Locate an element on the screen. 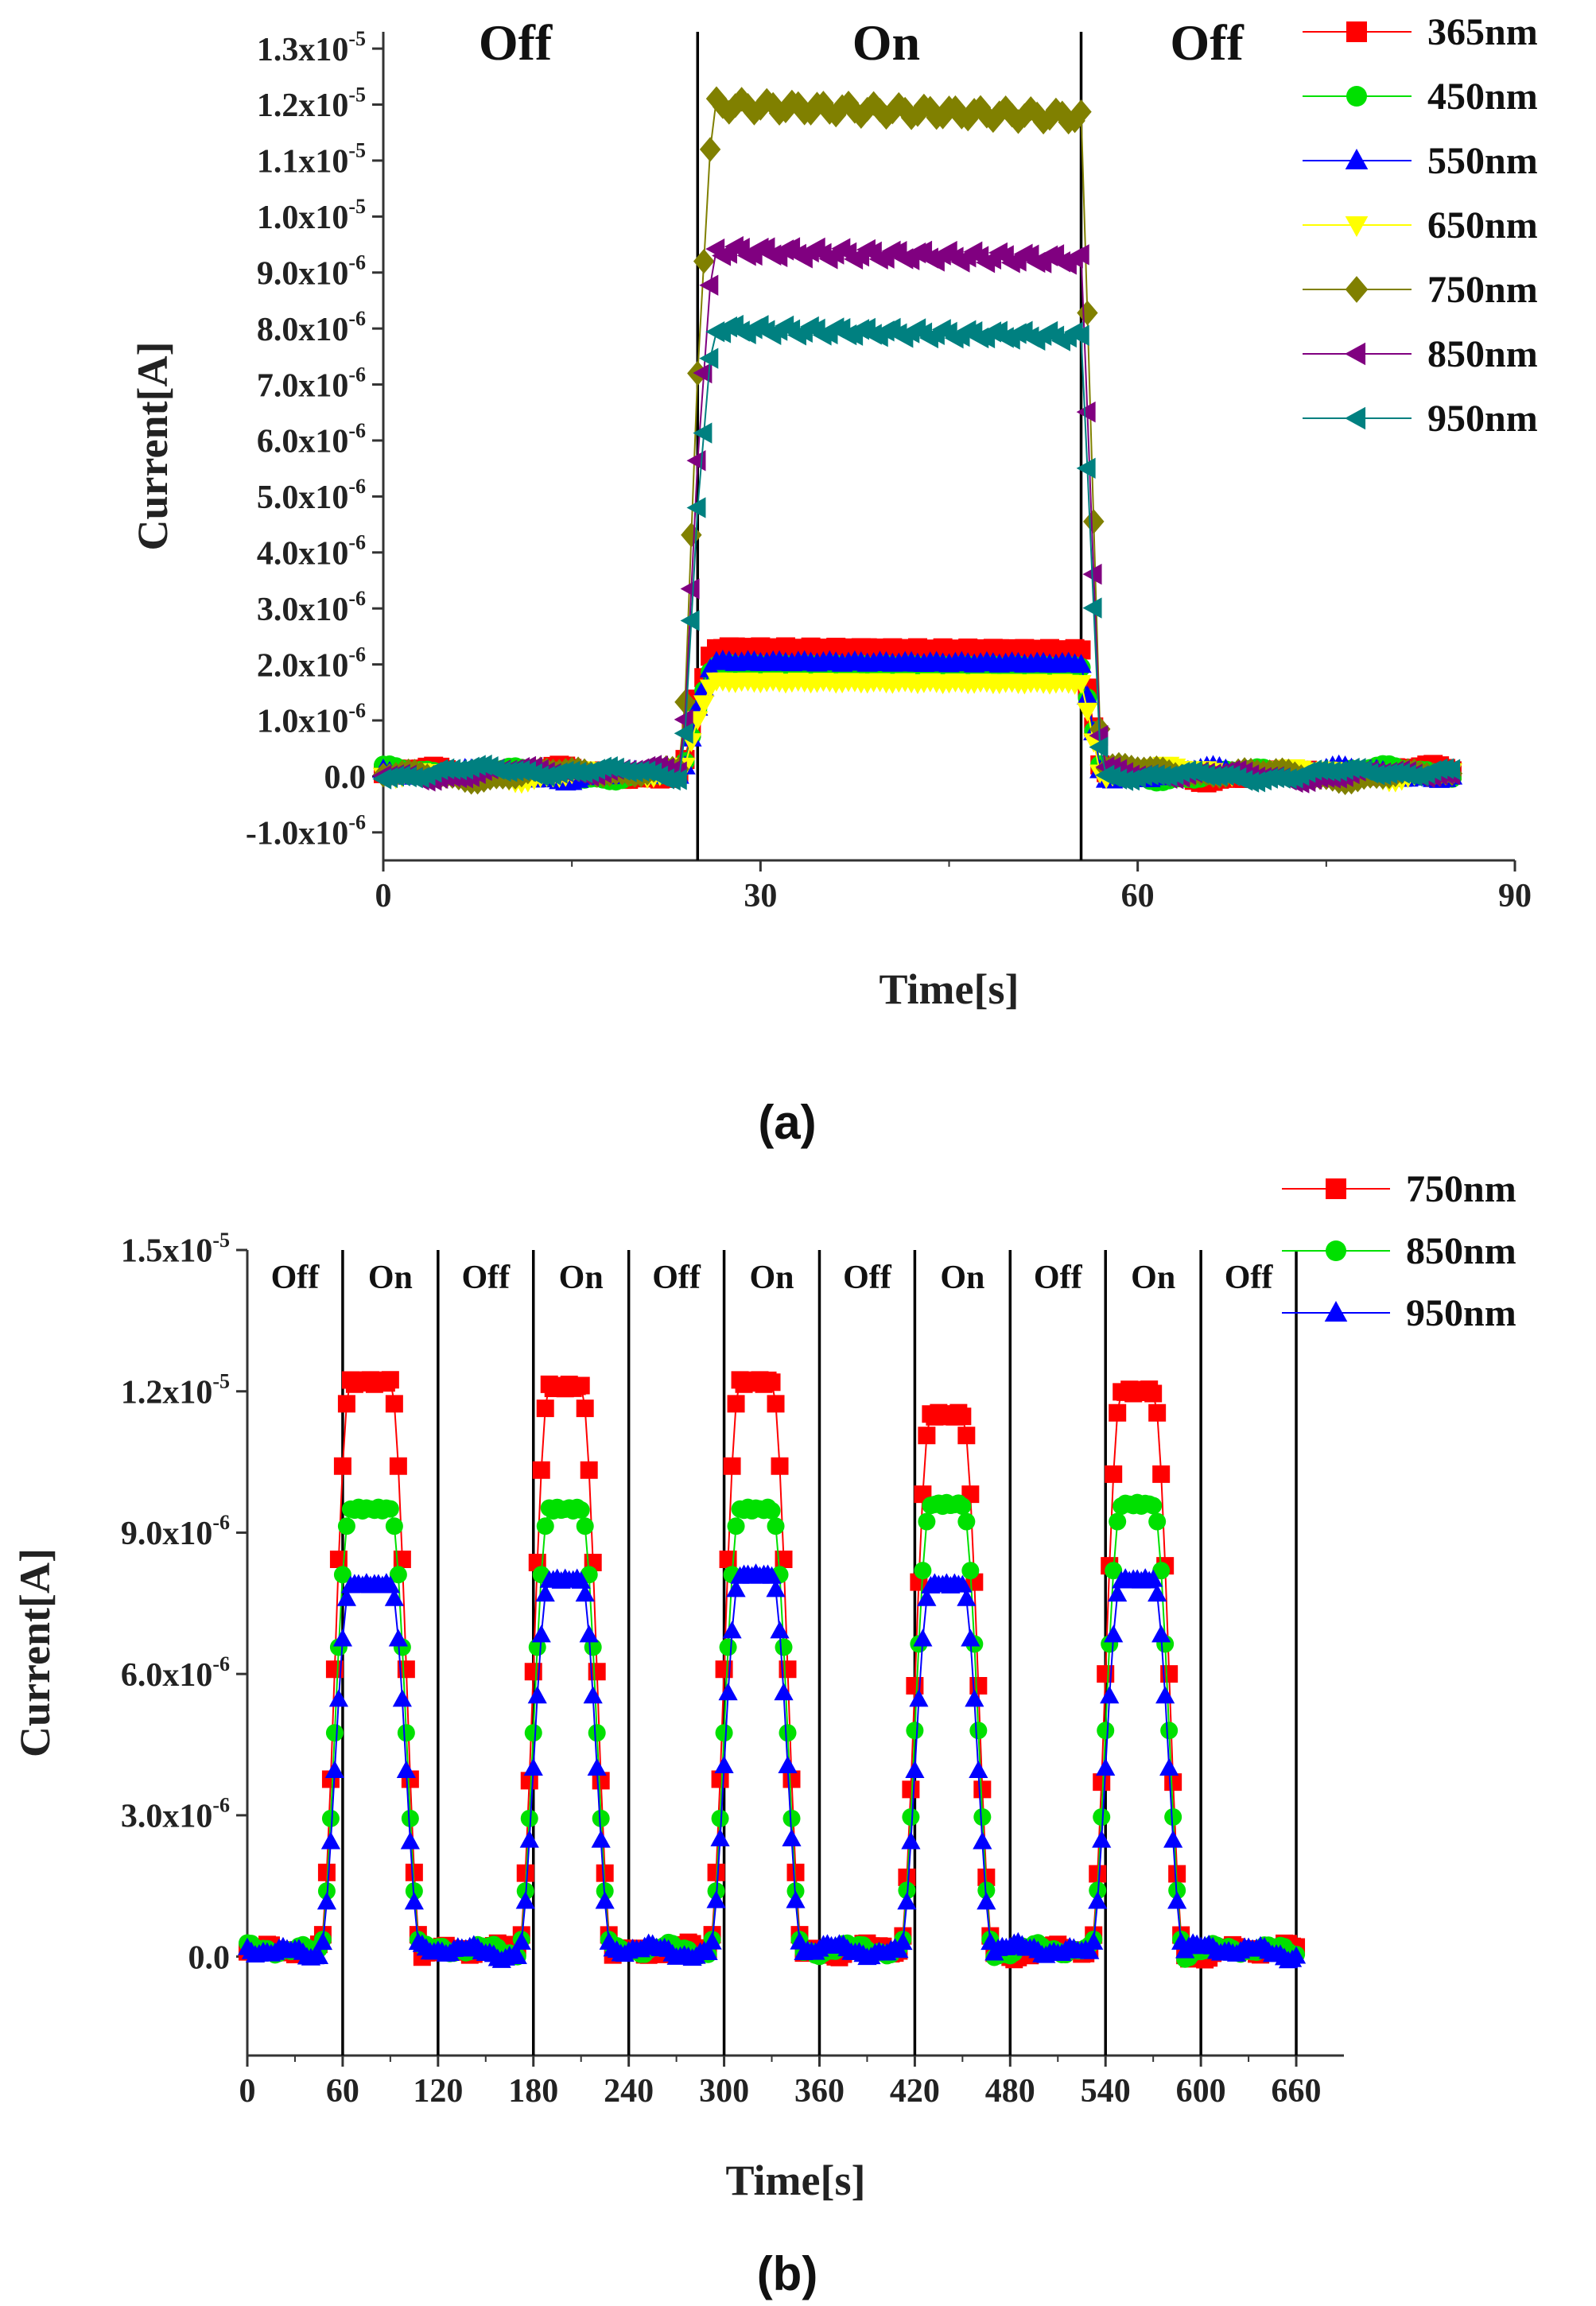  x-tick-label: 600 is located at coordinates (1201, 2091).